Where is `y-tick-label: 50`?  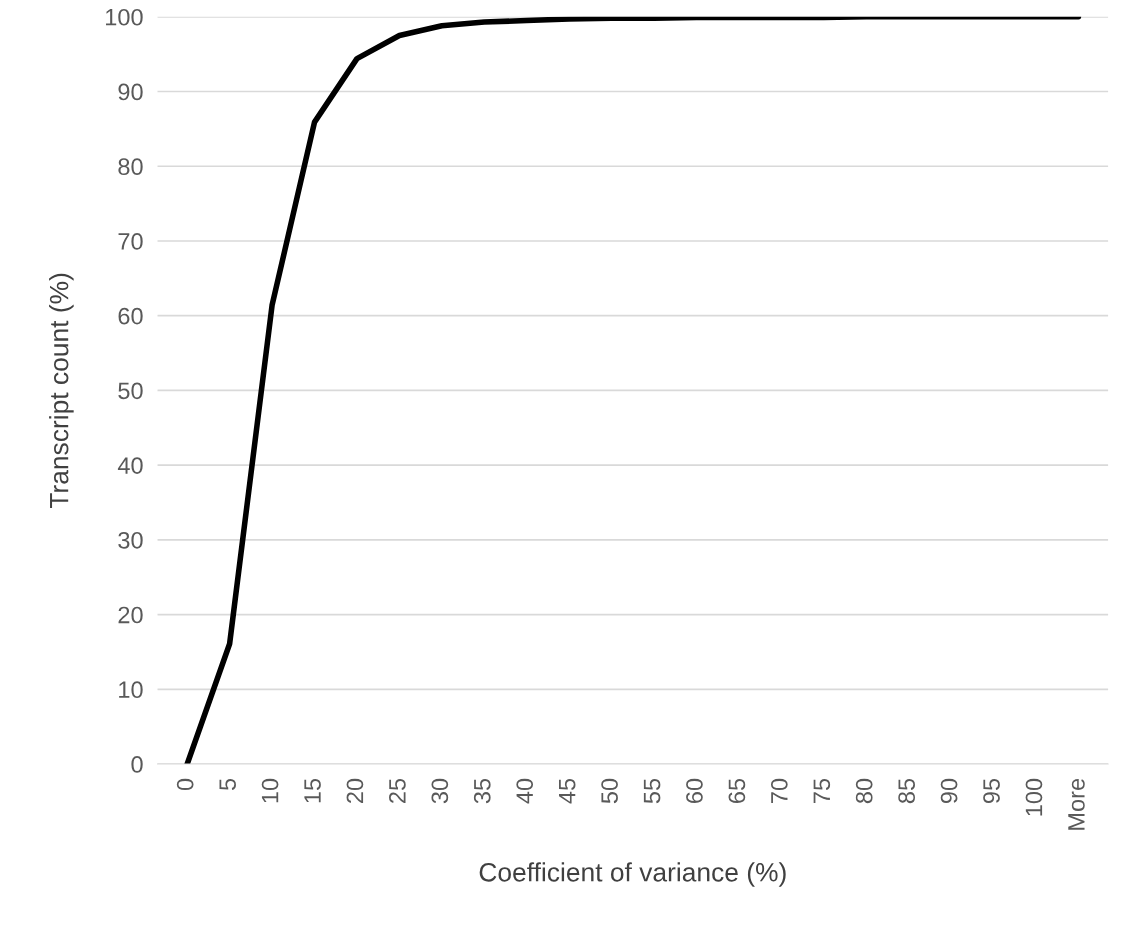 y-tick-label: 50 is located at coordinates (130, 391).